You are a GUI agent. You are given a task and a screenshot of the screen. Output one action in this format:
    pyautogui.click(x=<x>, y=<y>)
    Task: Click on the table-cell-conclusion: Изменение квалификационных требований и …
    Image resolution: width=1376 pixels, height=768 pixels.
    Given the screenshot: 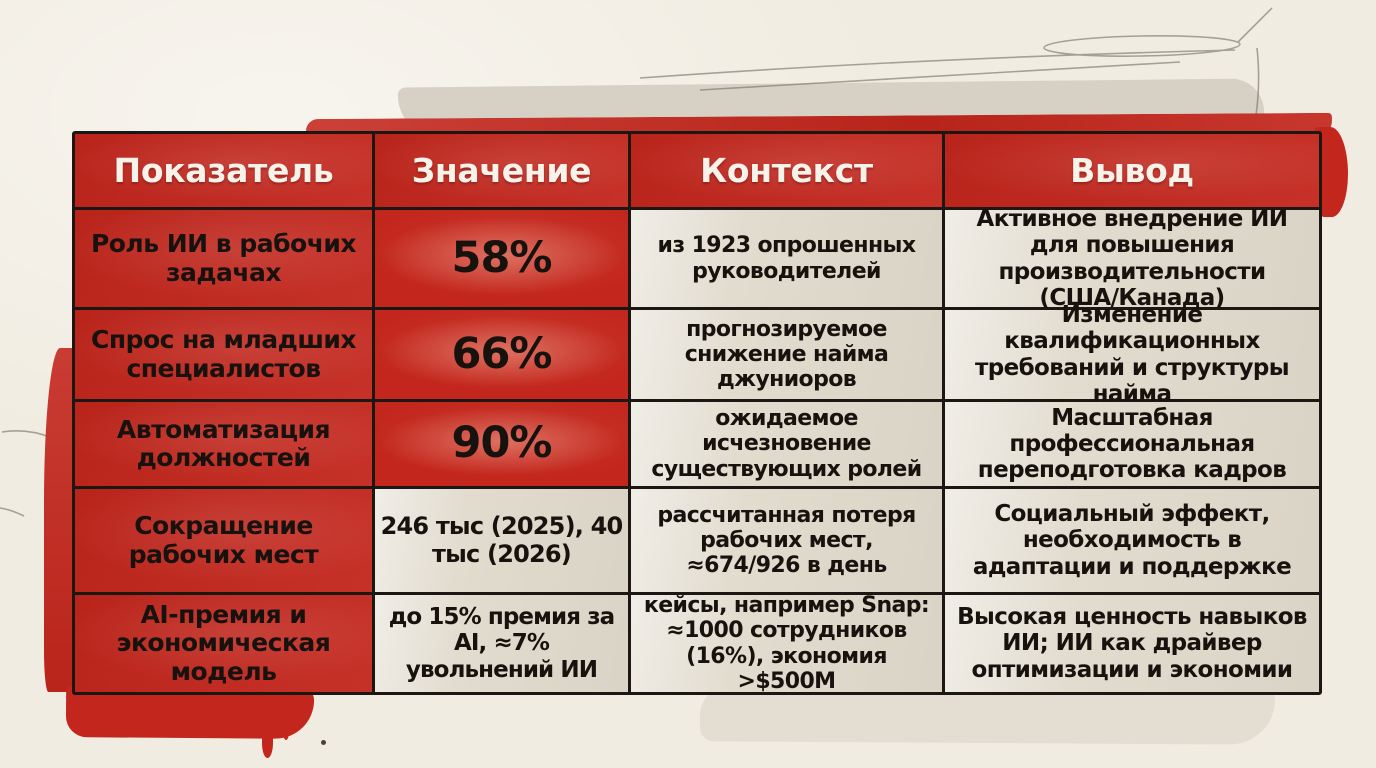 What is the action you would take?
    pyautogui.click(x=1132, y=354)
    